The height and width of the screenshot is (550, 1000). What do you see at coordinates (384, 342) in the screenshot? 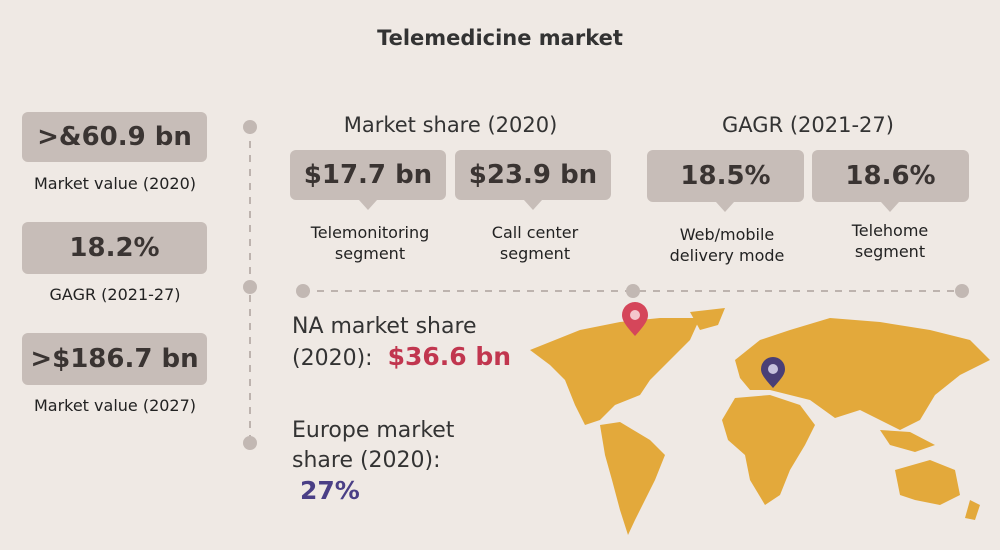
I see `region-label: NA market share (2020):` at bounding box center [384, 342].